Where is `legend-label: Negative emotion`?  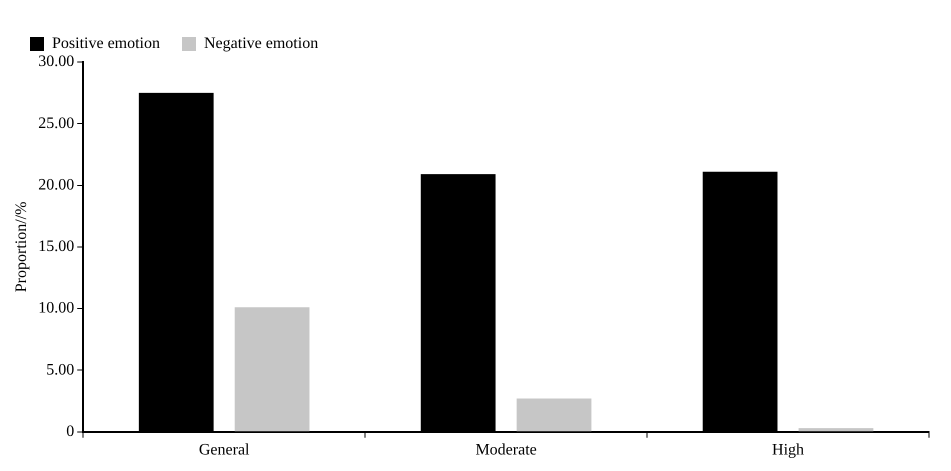
legend-label: Negative emotion is located at coordinates (261, 43).